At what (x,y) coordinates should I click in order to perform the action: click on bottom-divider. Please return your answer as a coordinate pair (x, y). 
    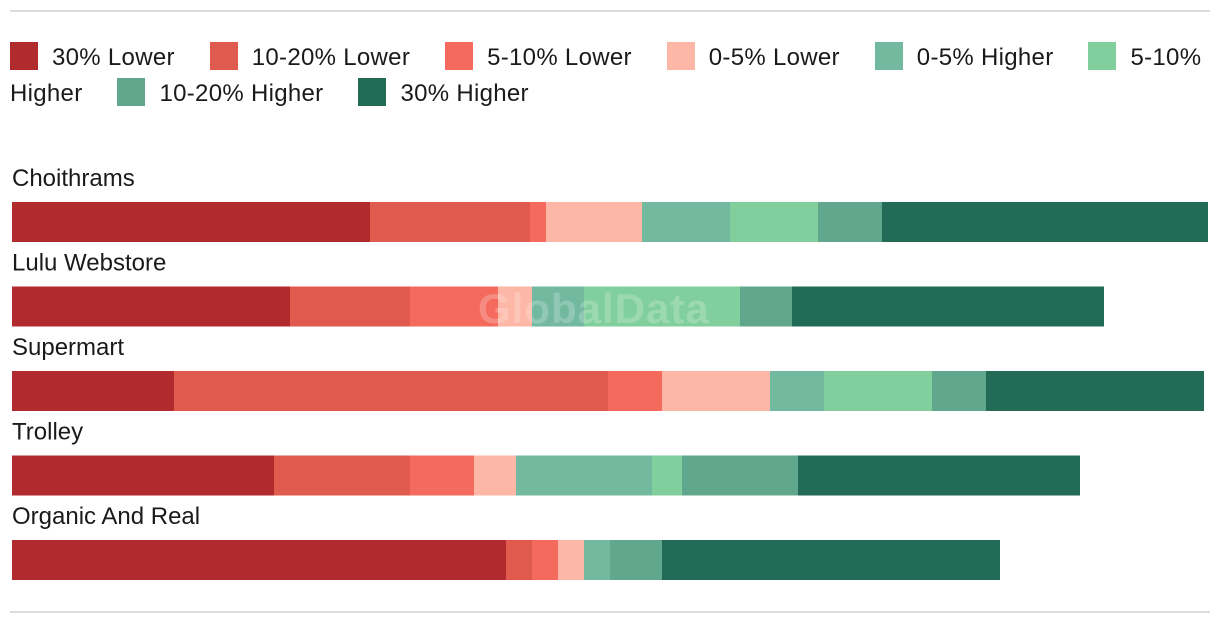
    Looking at the image, I should click on (610, 612).